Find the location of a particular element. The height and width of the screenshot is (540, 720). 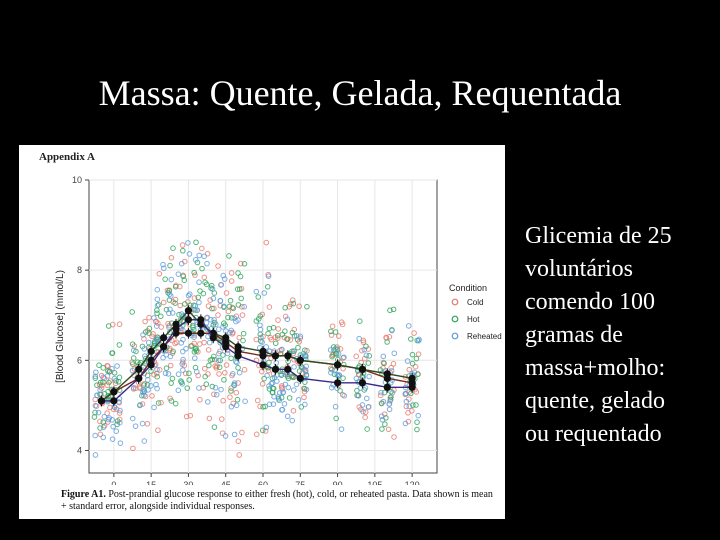

description-line: quente, gelado is located at coordinates (595, 401).